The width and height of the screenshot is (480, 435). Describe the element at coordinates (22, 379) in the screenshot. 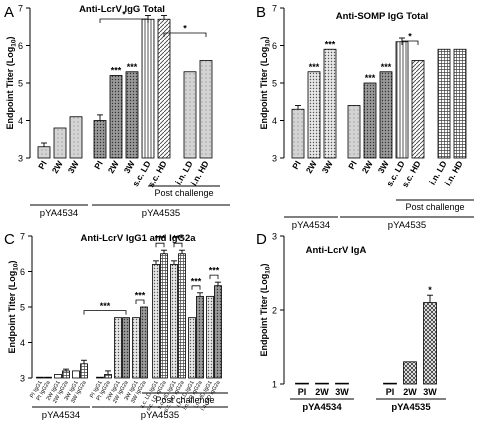

I see `y-tick-label: 3` at that location.